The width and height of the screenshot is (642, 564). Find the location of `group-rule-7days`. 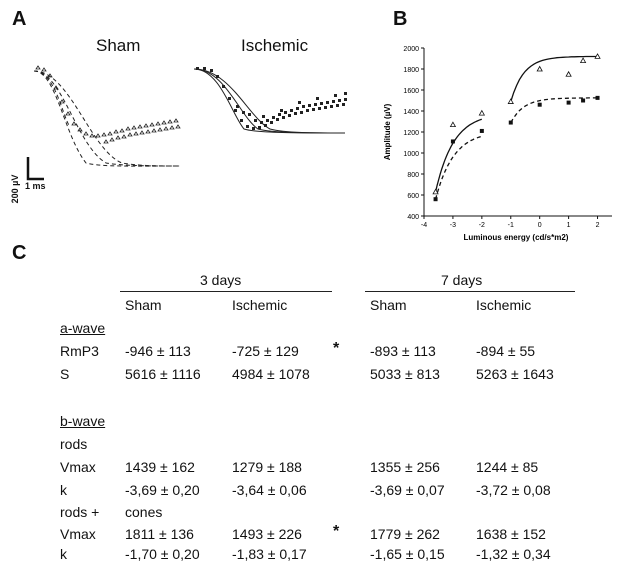

group-rule-7days is located at coordinates (470, 291).